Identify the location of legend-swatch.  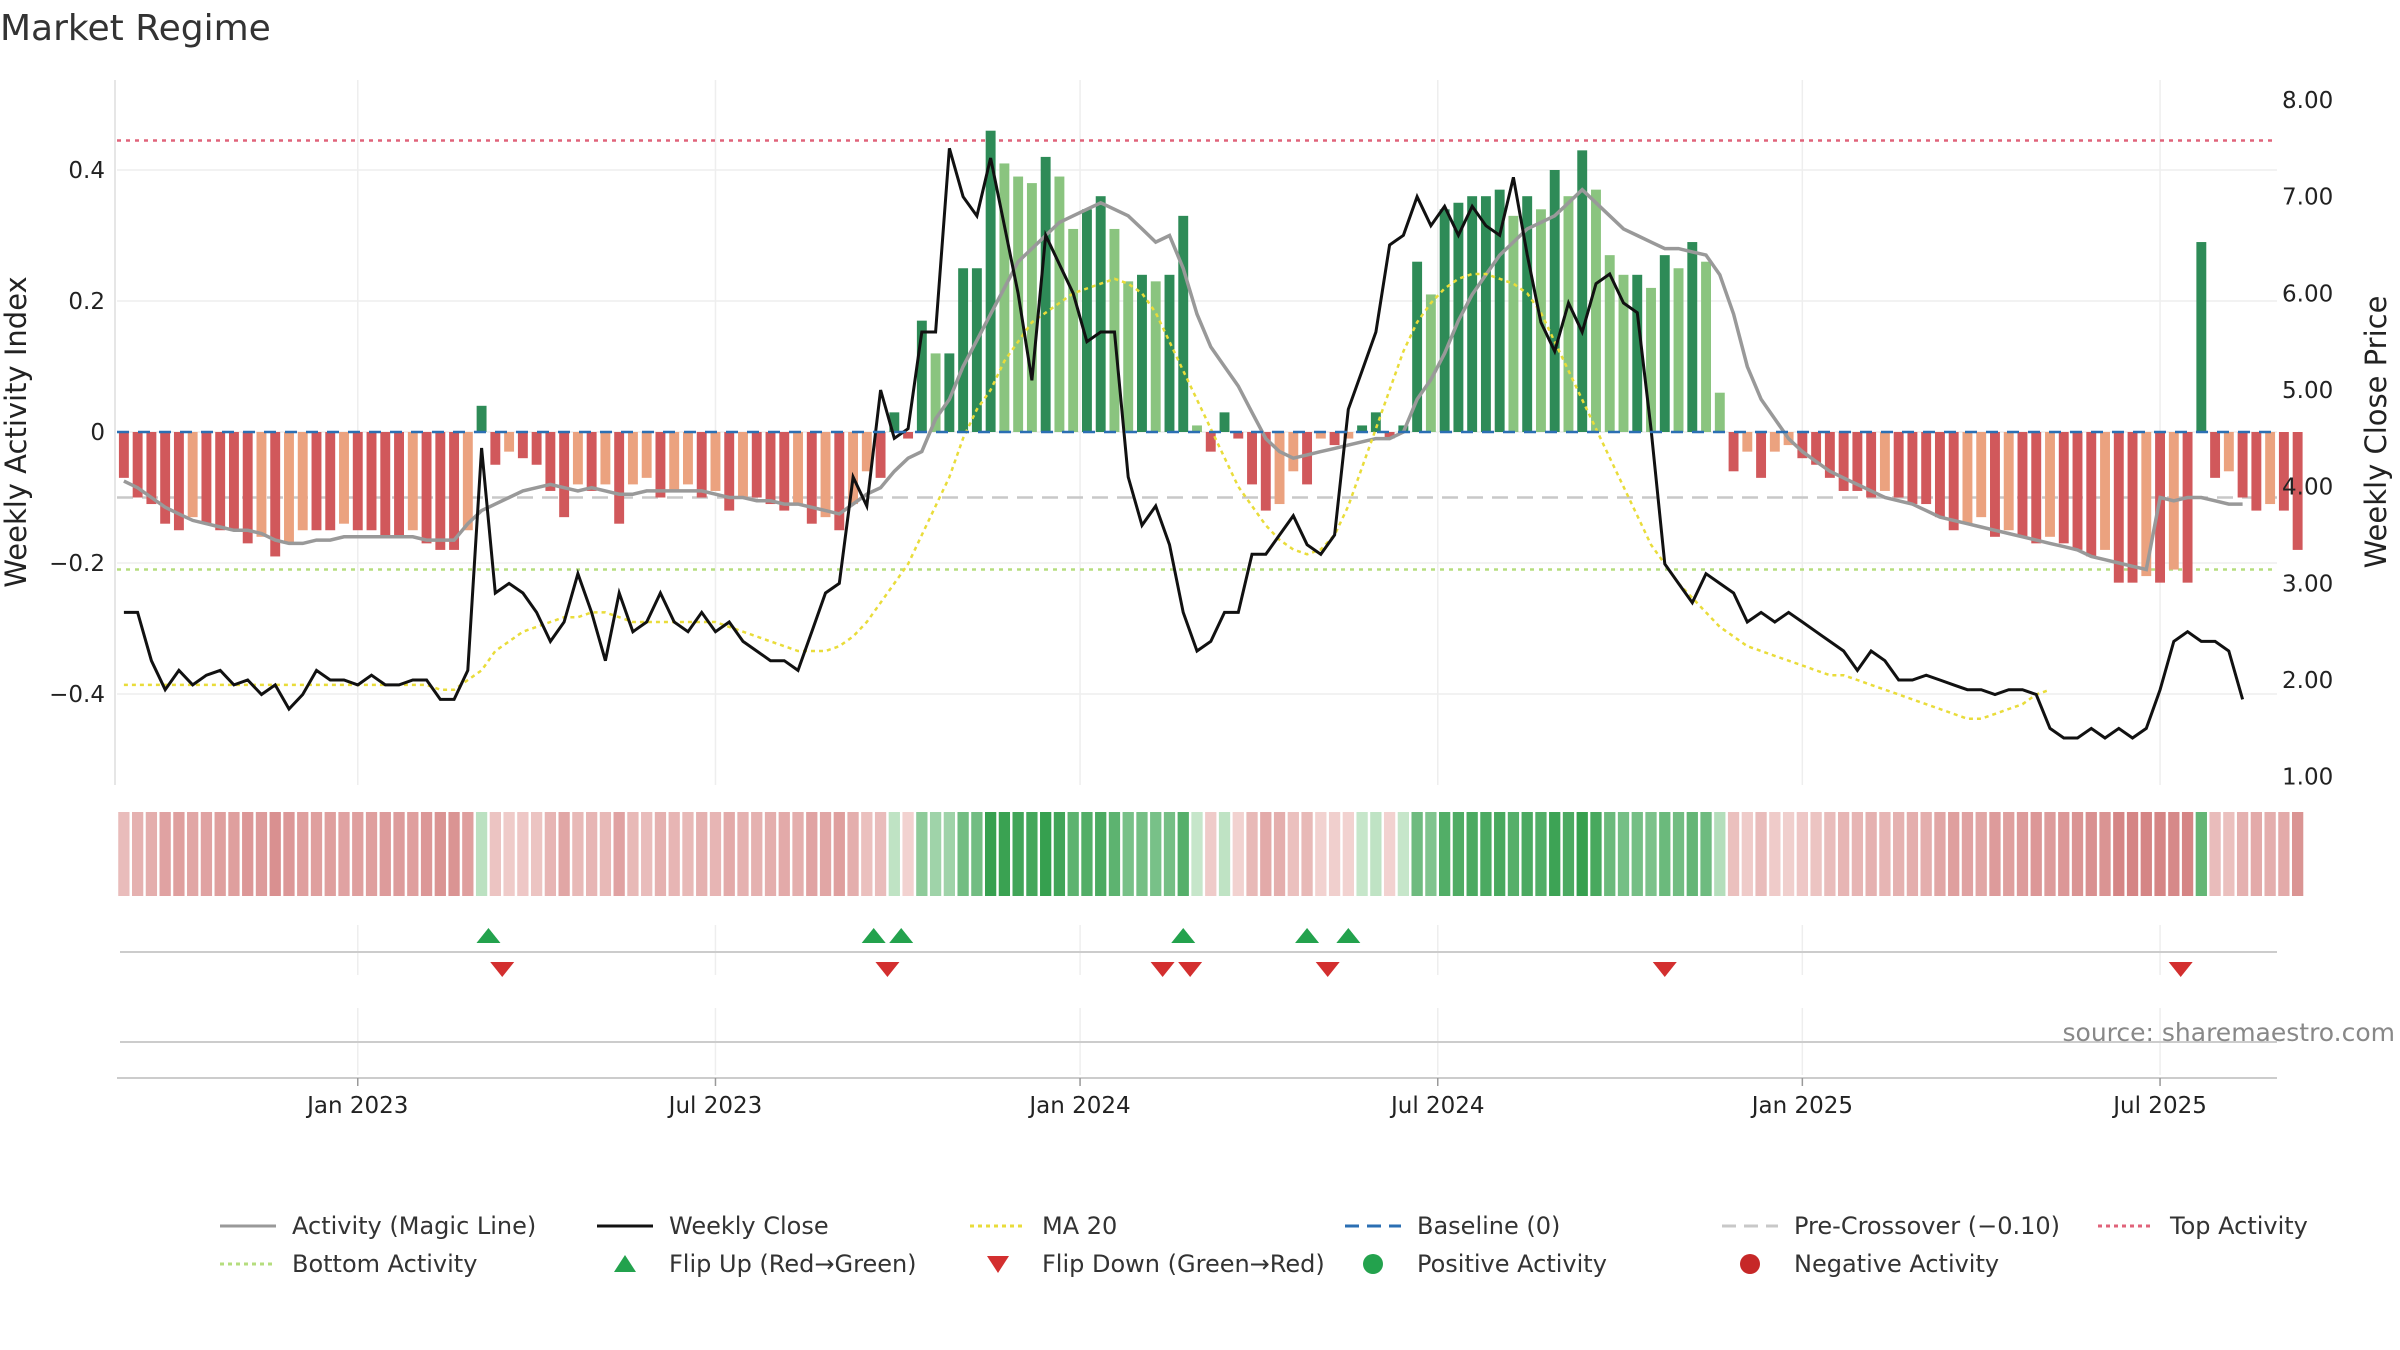
(998, 1264).